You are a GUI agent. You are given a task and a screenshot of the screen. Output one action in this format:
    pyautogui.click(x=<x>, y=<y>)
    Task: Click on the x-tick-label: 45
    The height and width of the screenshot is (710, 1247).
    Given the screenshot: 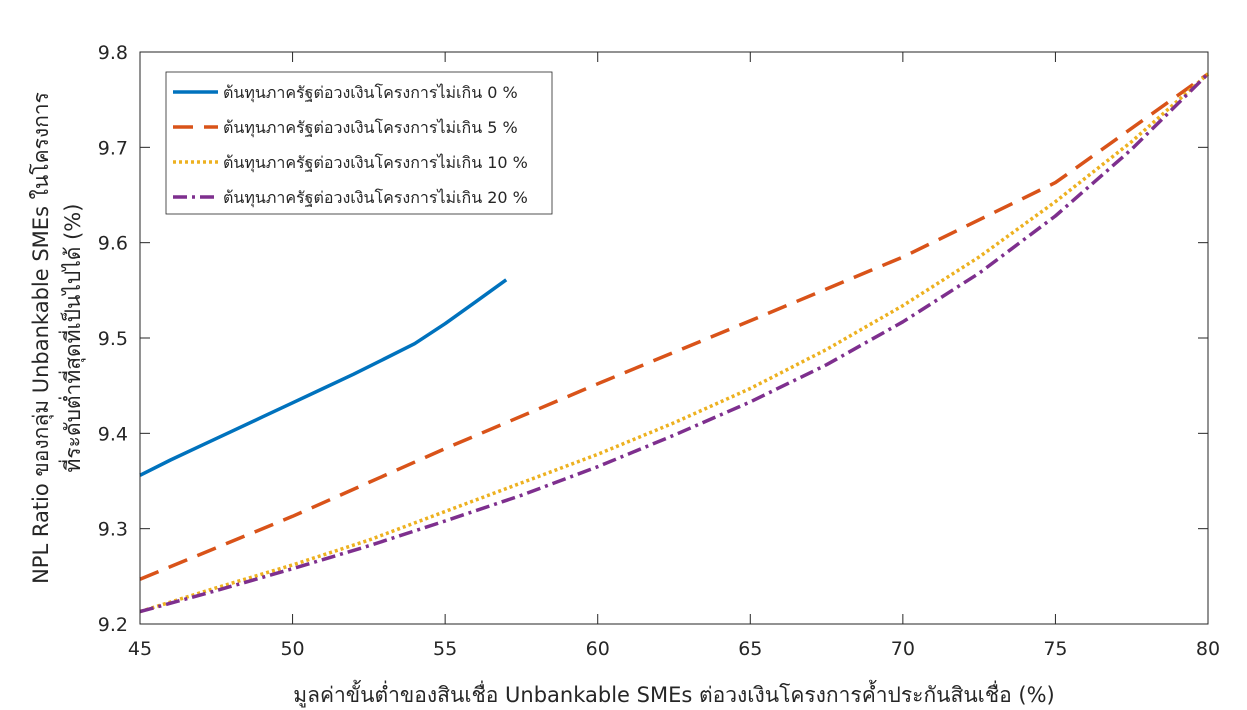 What is the action you would take?
    pyautogui.click(x=140, y=649)
    